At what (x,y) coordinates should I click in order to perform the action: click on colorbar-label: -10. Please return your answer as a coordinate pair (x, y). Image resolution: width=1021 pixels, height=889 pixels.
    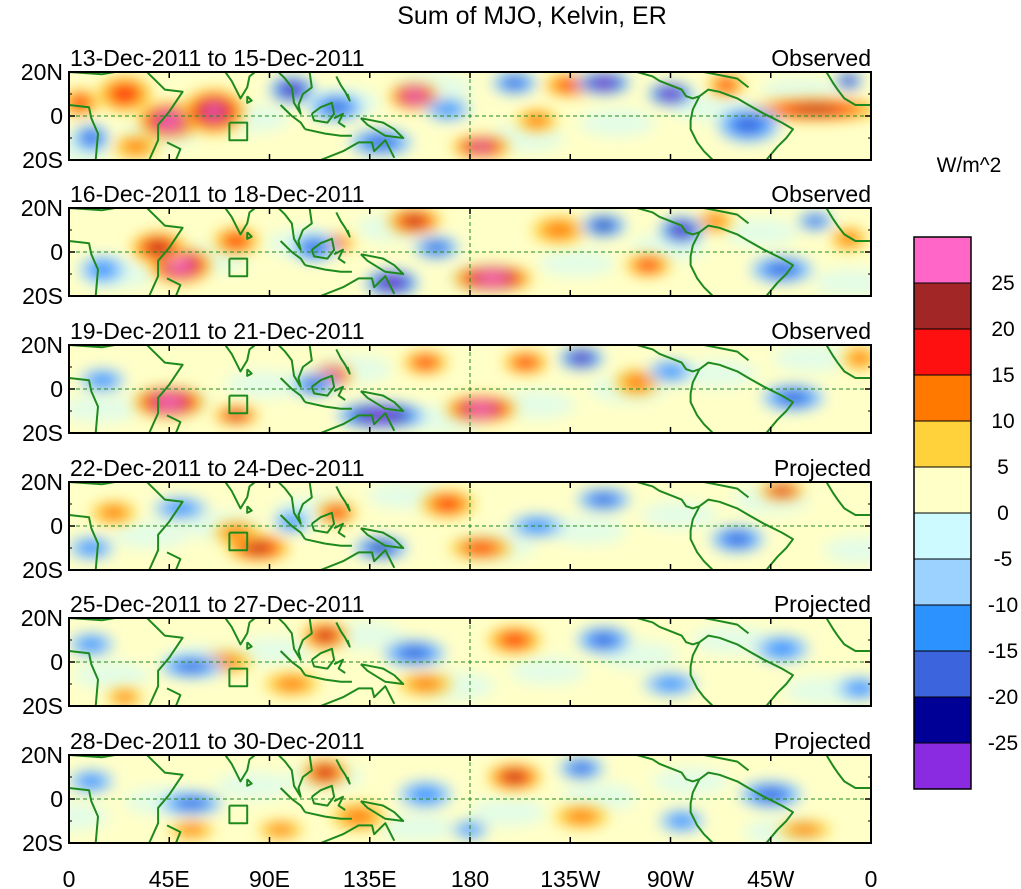
    Looking at the image, I should click on (1003, 605).